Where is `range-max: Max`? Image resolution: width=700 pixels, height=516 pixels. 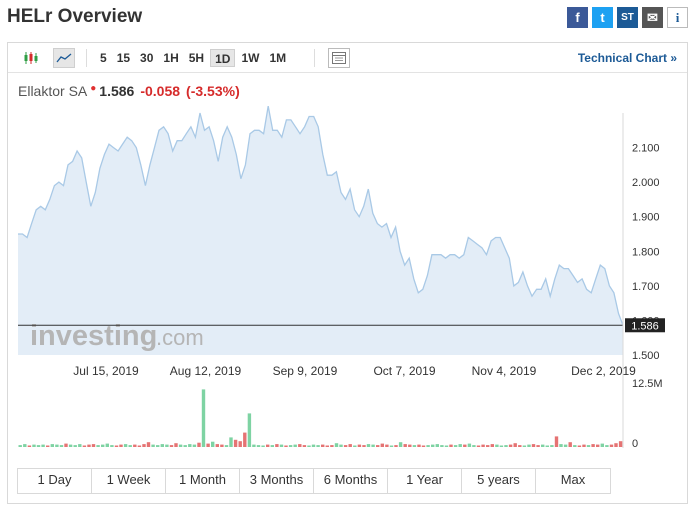
range-max: Max is located at coordinates (573, 481).